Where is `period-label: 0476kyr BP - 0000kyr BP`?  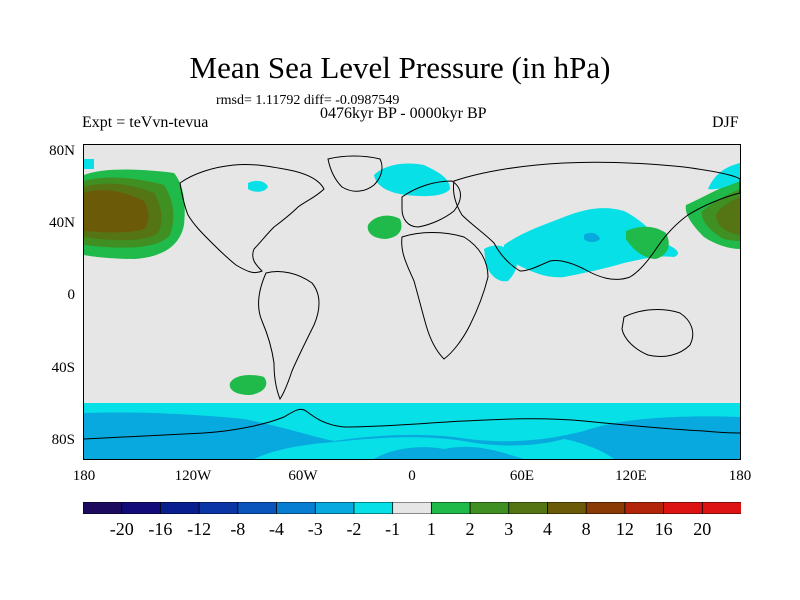
period-label: 0476kyr BP - 0000kyr BP is located at coordinates (403, 113).